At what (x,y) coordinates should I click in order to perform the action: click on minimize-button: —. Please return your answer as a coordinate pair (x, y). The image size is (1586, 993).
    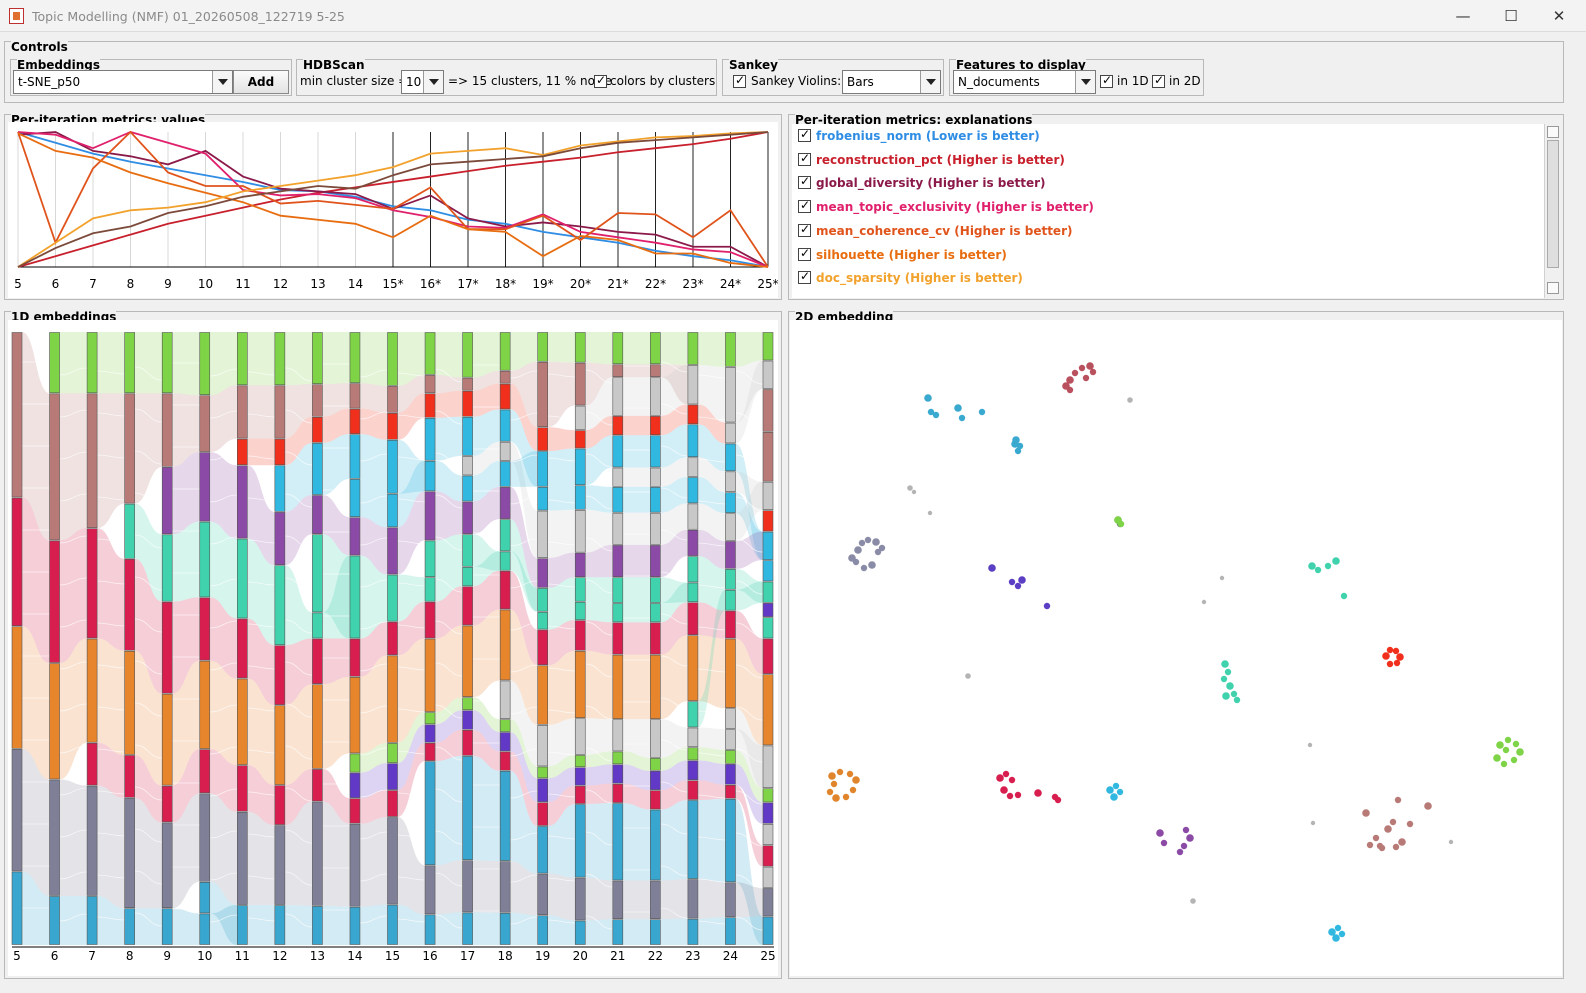
    Looking at the image, I should click on (1463, 16).